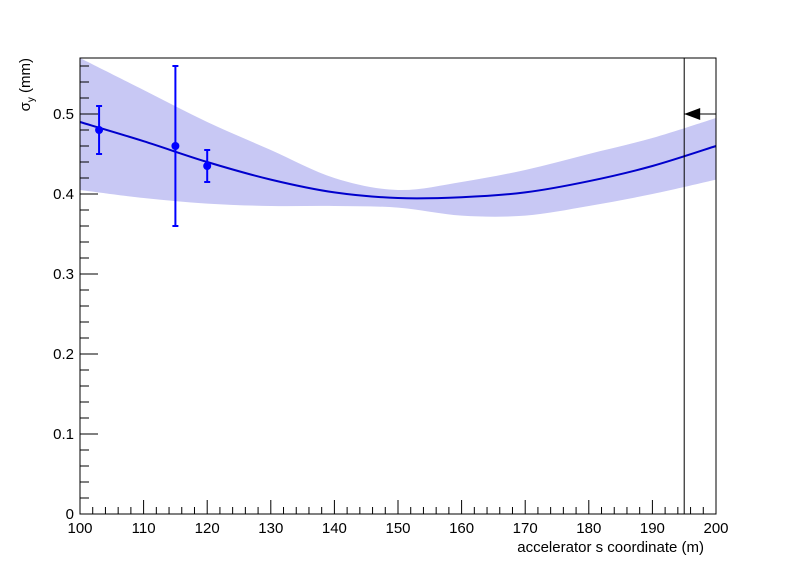 Image resolution: width=796 pixels, height=572 pixels. What do you see at coordinates (144, 528) in the screenshot?
I see `x-tick-label: 110` at bounding box center [144, 528].